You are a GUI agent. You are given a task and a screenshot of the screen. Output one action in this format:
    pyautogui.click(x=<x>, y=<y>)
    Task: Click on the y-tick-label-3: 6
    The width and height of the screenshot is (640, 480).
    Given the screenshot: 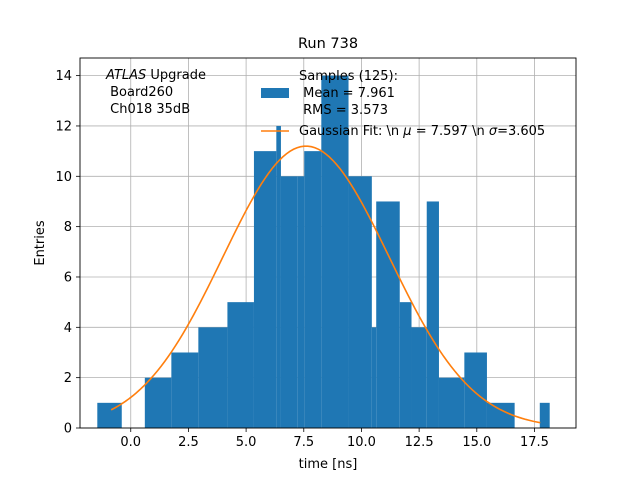 What is the action you would take?
    pyautogui.click(x=68, y=277)
    